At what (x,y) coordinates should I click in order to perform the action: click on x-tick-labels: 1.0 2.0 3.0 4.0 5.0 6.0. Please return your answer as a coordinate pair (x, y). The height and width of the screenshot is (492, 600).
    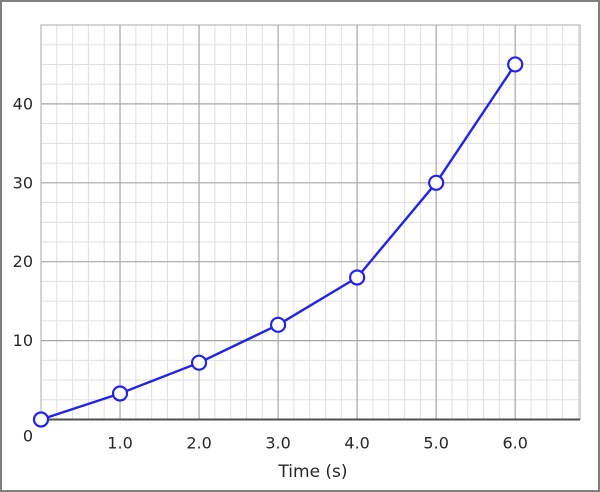
    Looking at the image, I should click on (317, 443).